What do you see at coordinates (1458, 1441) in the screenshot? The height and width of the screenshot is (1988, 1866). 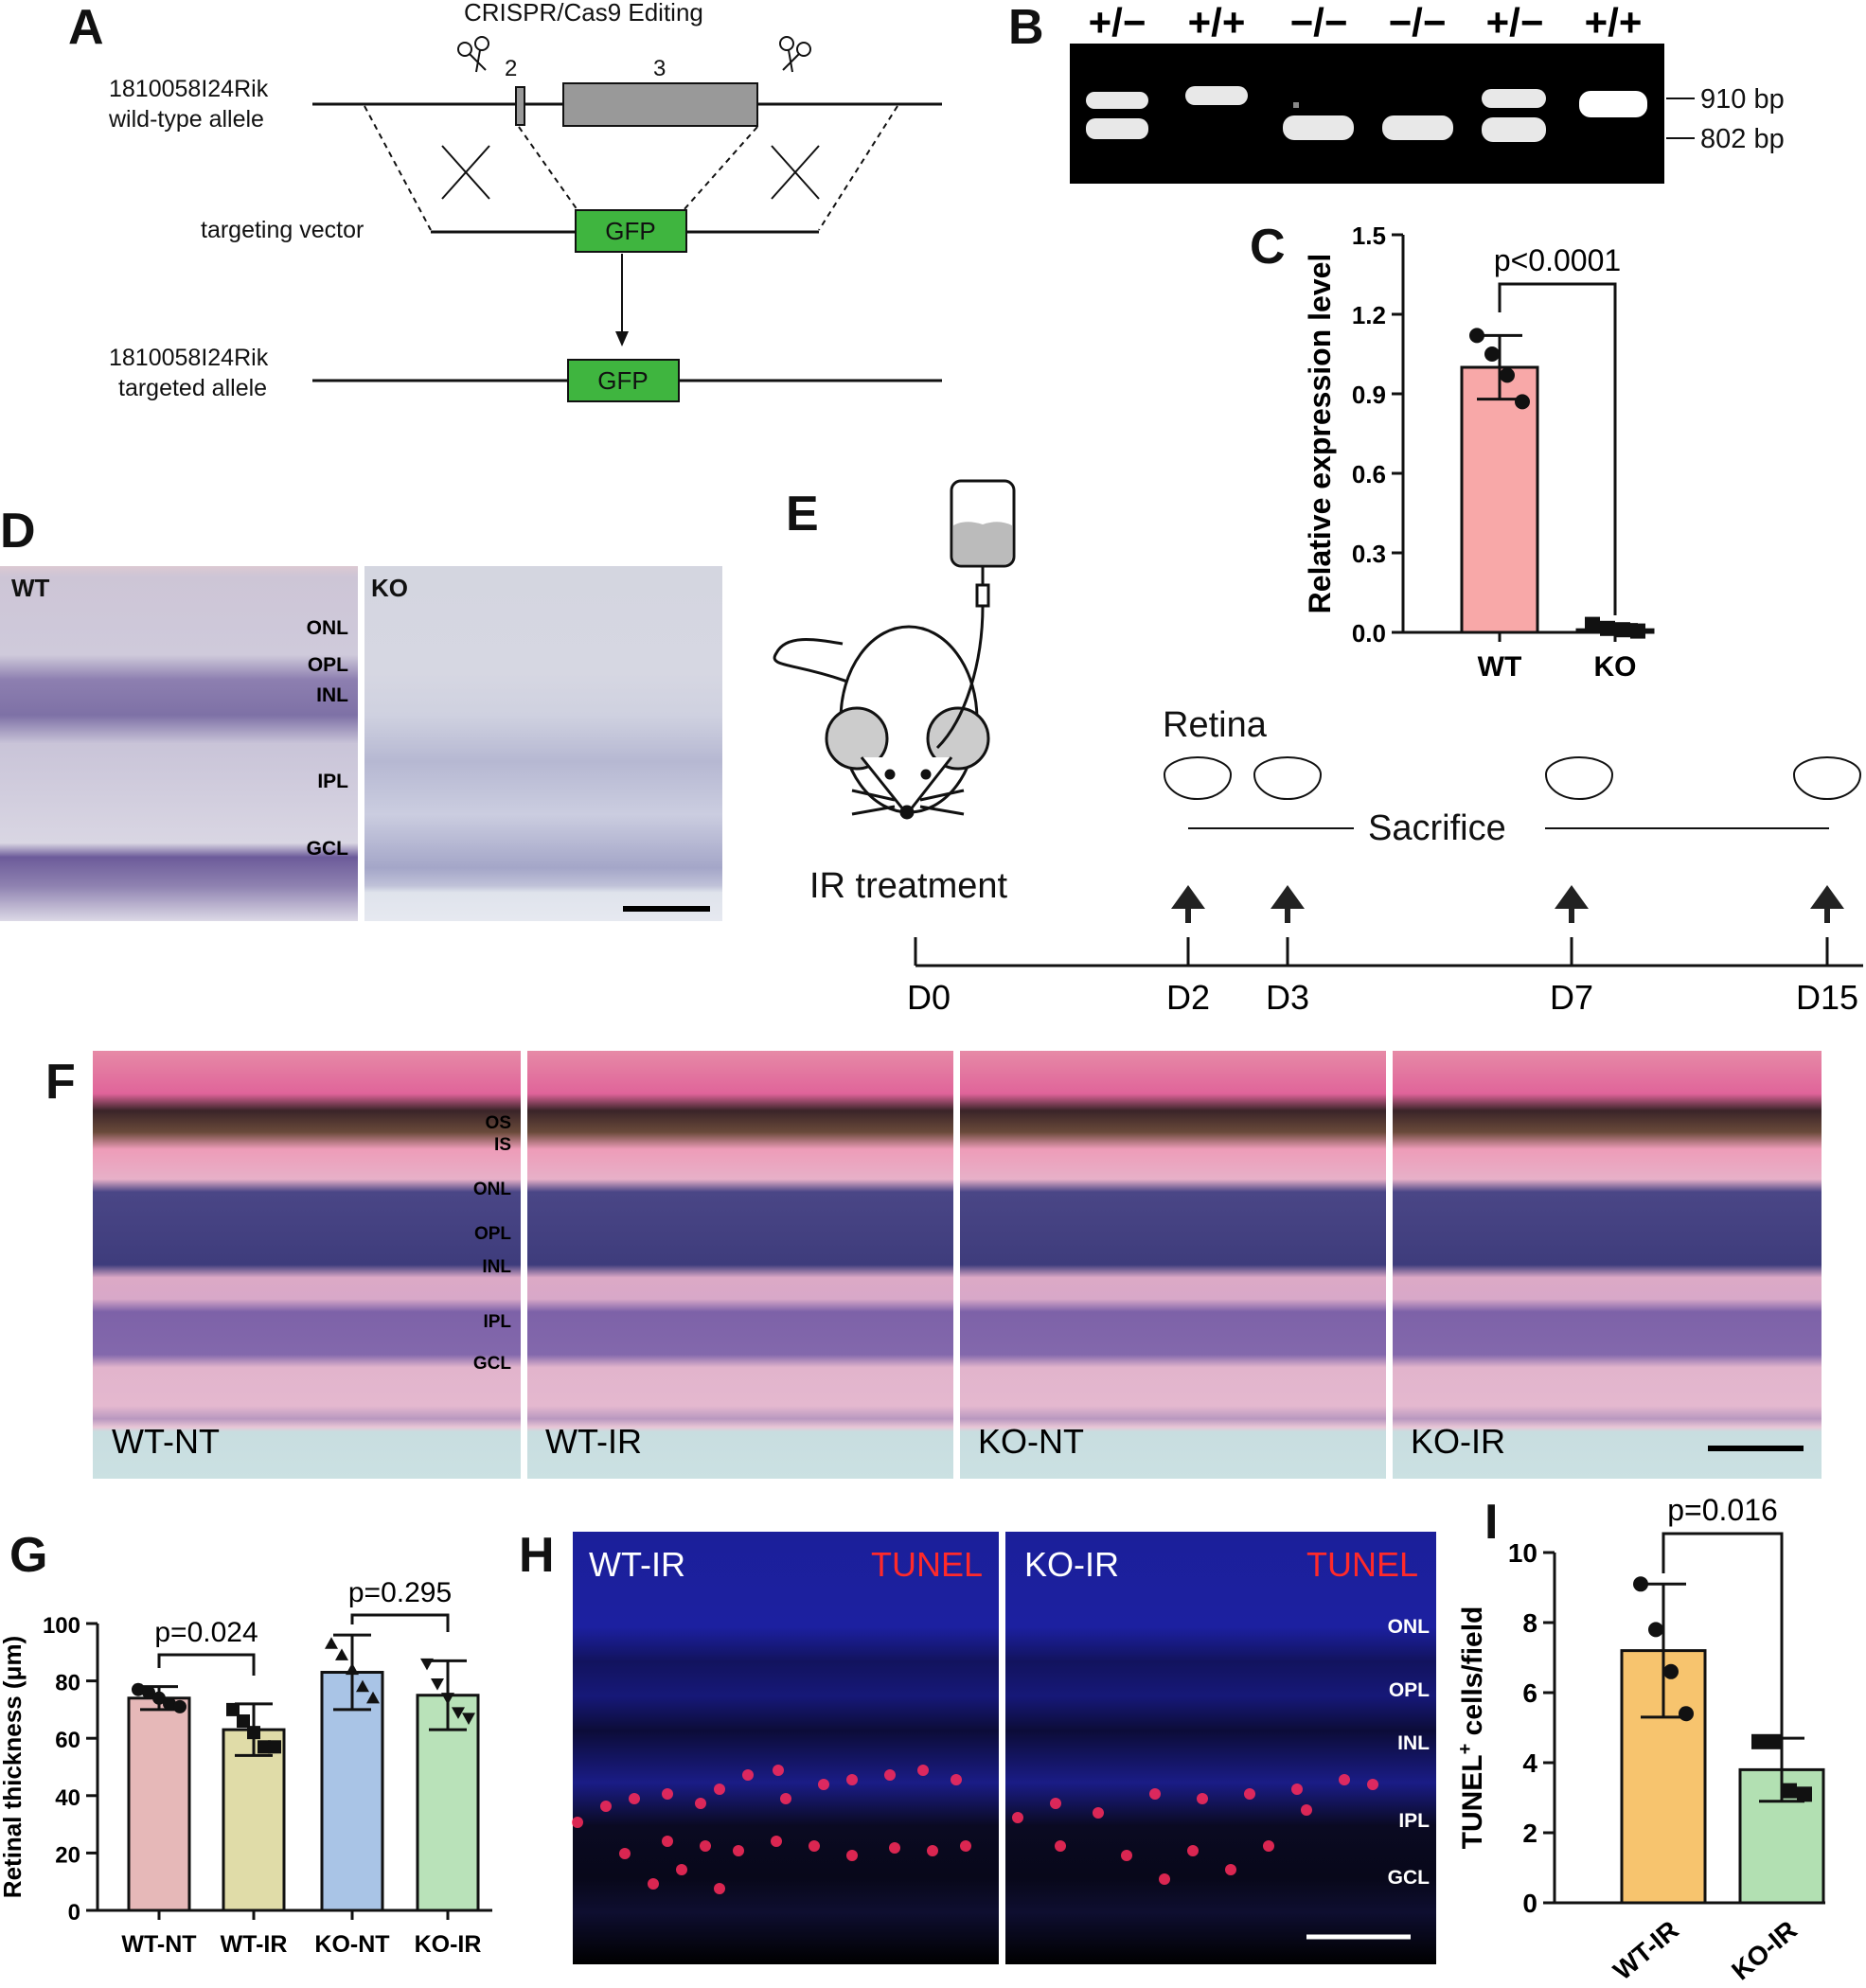 I see `he-sample-label: KO-IR` at bounding box center [1458, 1441].